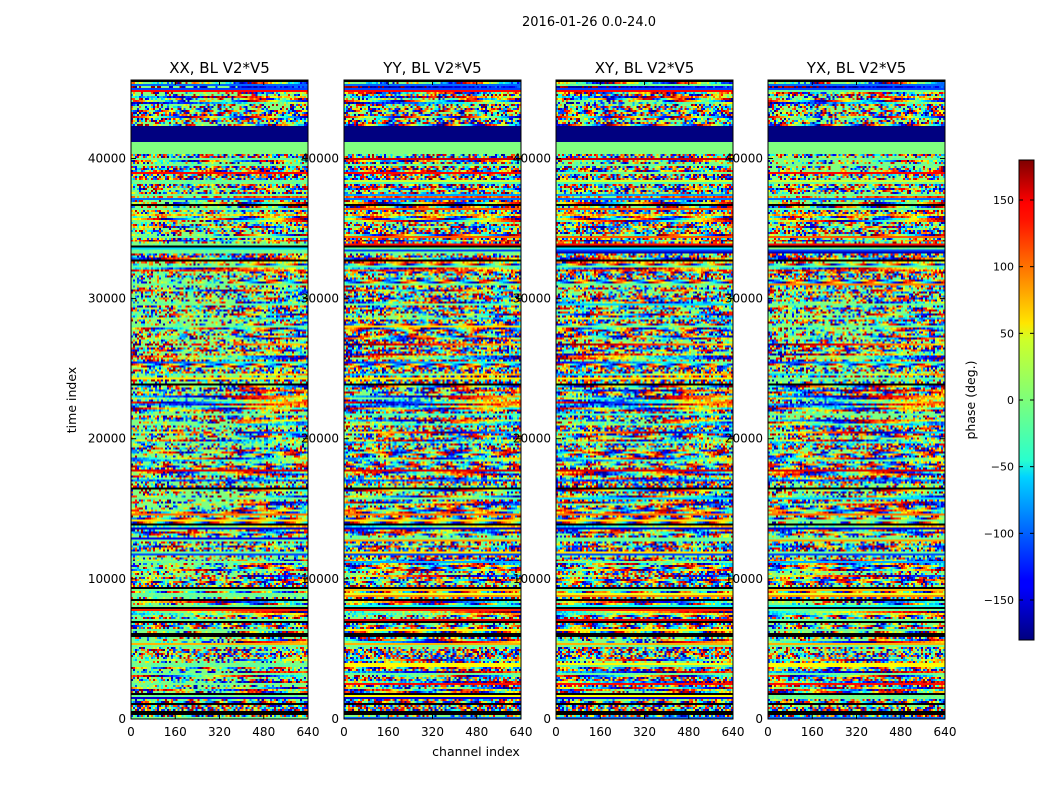  Describe the element at coordinates (970, 400) in the screenshot. I see `colorbar-label: phase (deg.)` at that location.